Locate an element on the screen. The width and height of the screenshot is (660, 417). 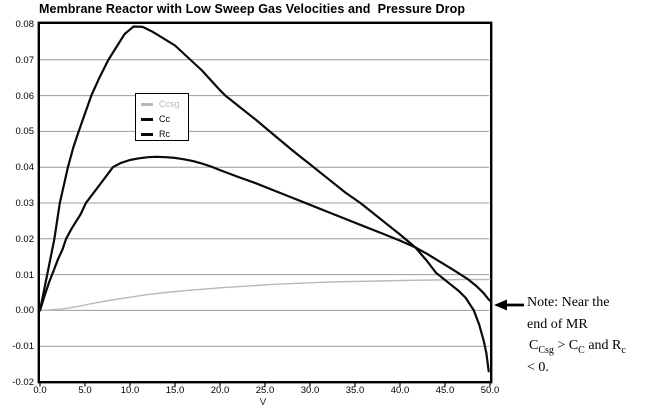
note-line2: end of MR is located at coordinates (557, 324).